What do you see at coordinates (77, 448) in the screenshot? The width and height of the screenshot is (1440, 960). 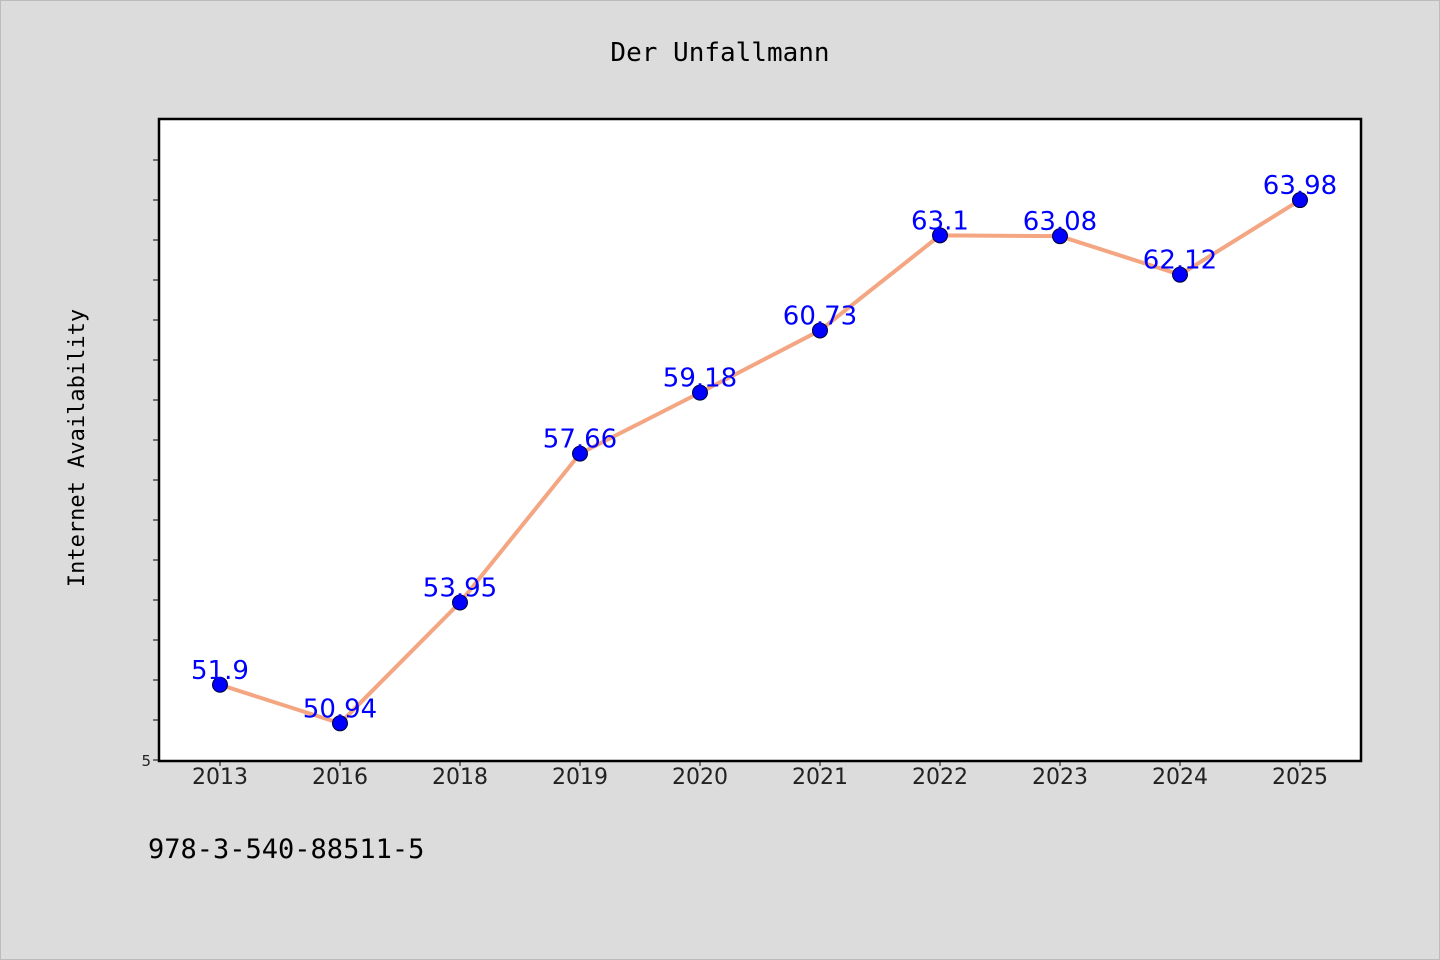 I see `y-axis-label: Internet Availability` at bounding box center [77, 448].